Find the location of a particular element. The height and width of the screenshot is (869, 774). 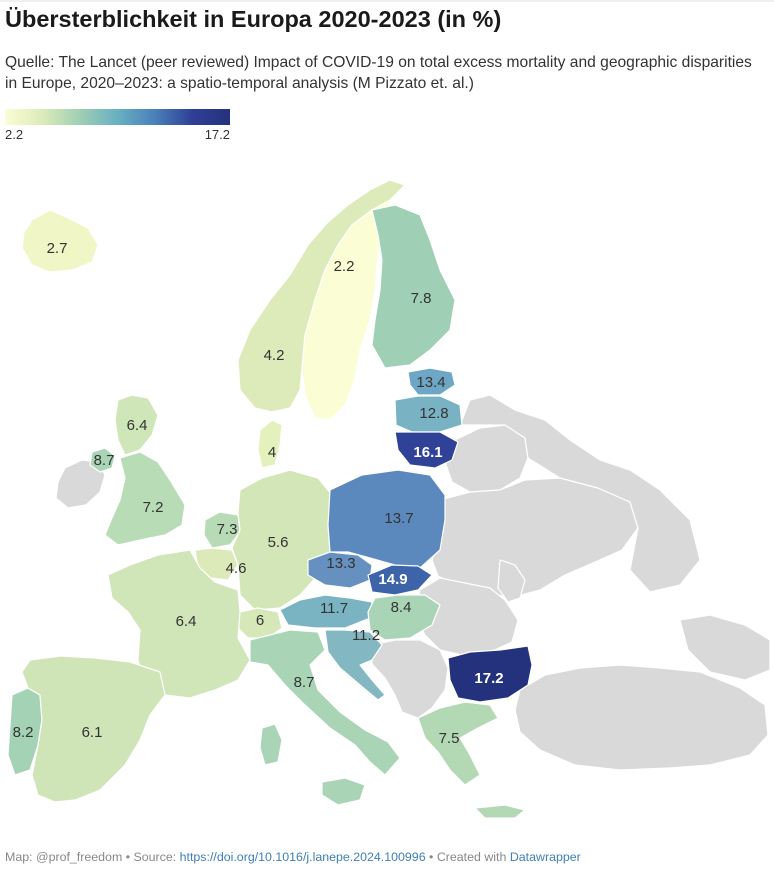

value-label-italy: 8.7 is located at coordinates (304, 682).